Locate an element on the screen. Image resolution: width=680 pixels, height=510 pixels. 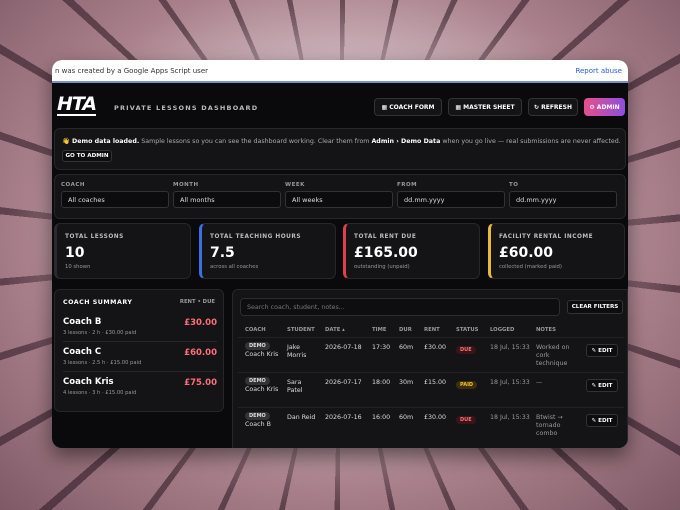
coach-detail: 4 lessons · 3 h · £15.00 paid is located at coordinates (100, 393).